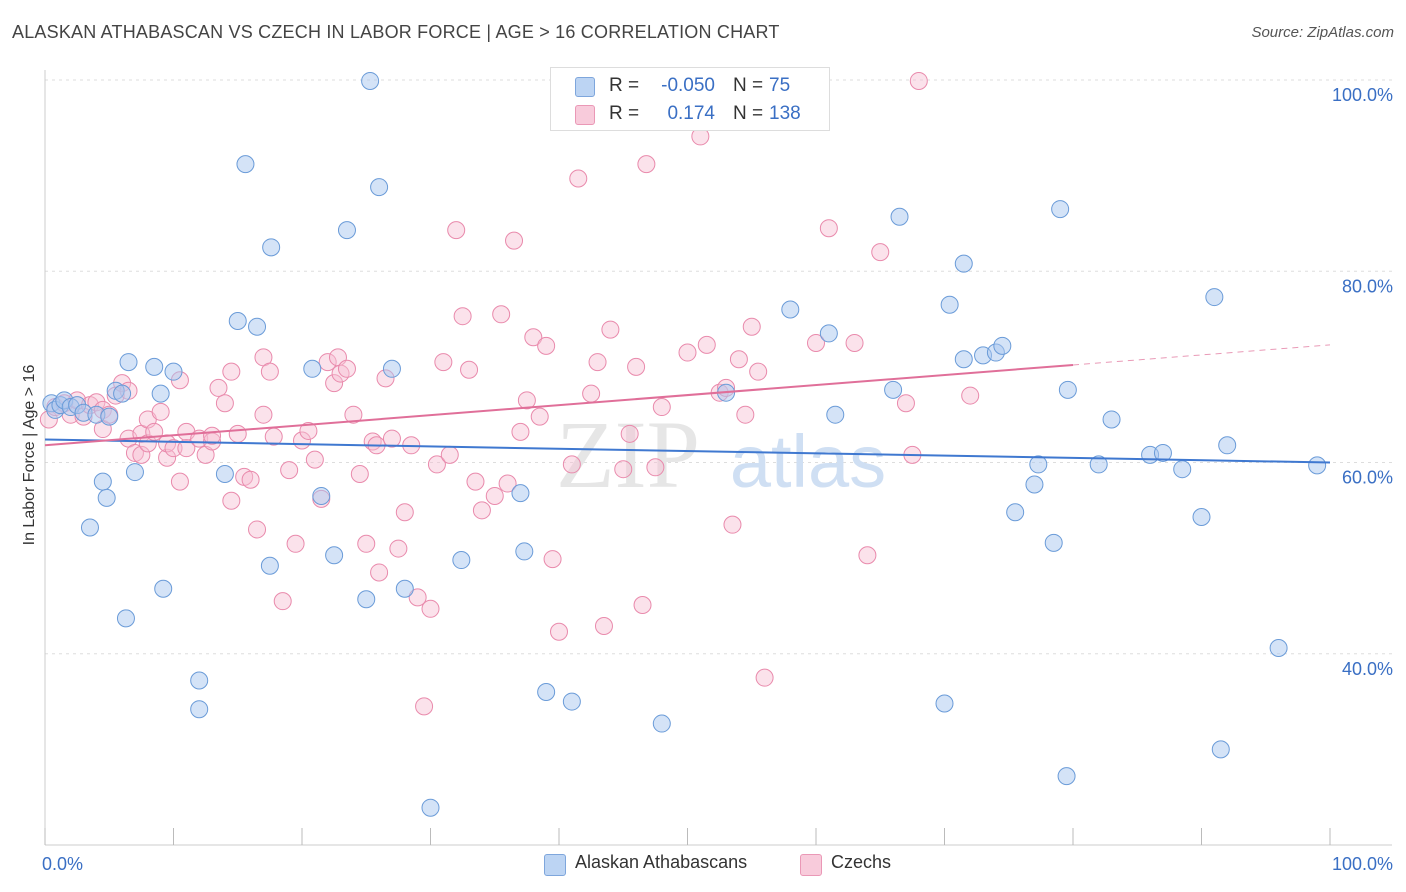 The image size is (1406, 892). I want to click on legend-n-label: N =, so click(748, 113).